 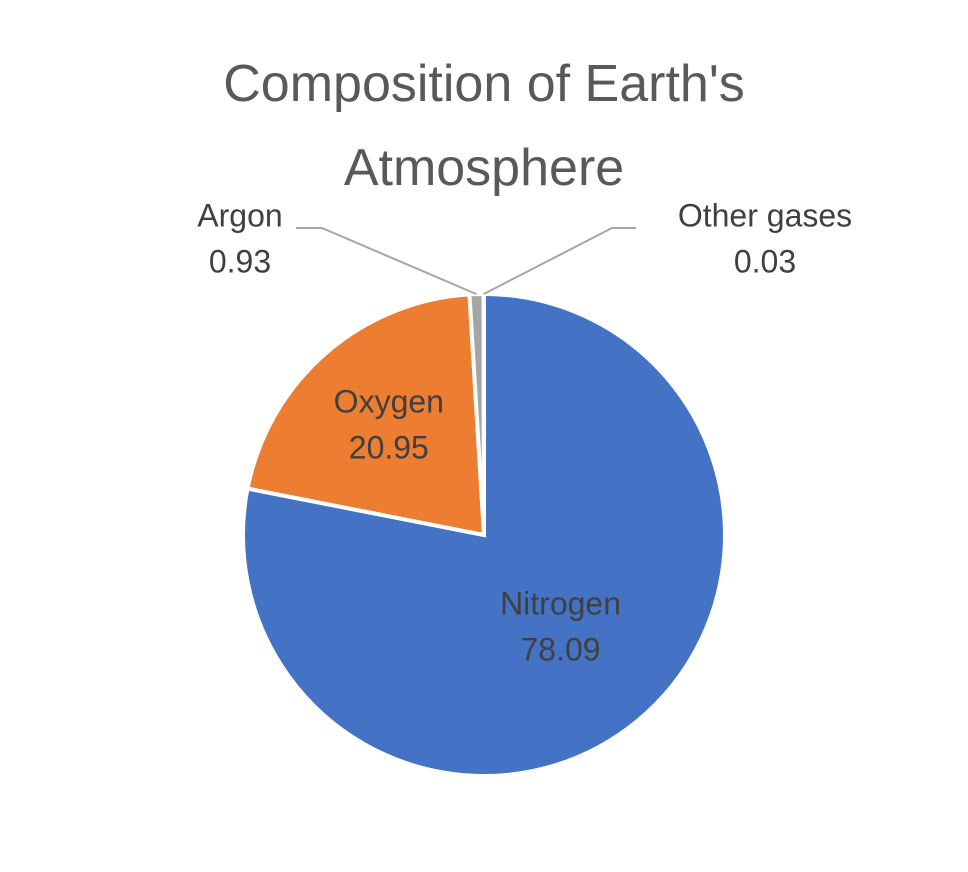 What do you see at coordinates (389, 402) in the screenshot?
I see `data-label-name: Oxygen` at bounding box center [389, 402].